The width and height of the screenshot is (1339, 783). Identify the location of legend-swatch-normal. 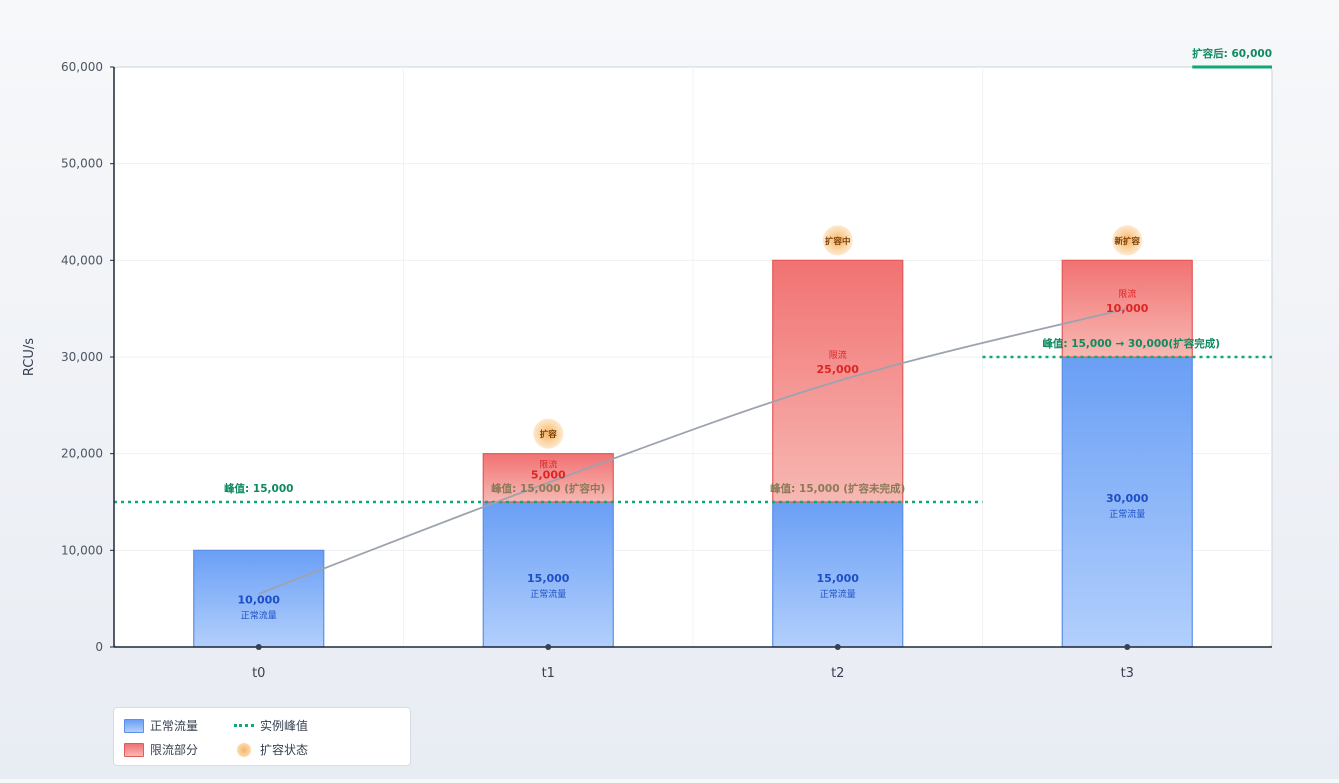
(134, 725).